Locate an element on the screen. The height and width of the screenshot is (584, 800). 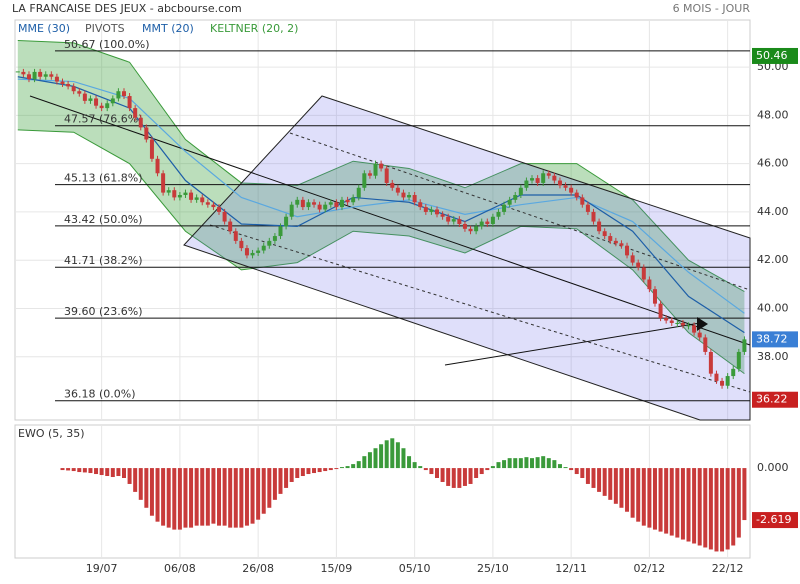
pivot-label: 50.67 (100.0%) is located at coordinates (107, 44).